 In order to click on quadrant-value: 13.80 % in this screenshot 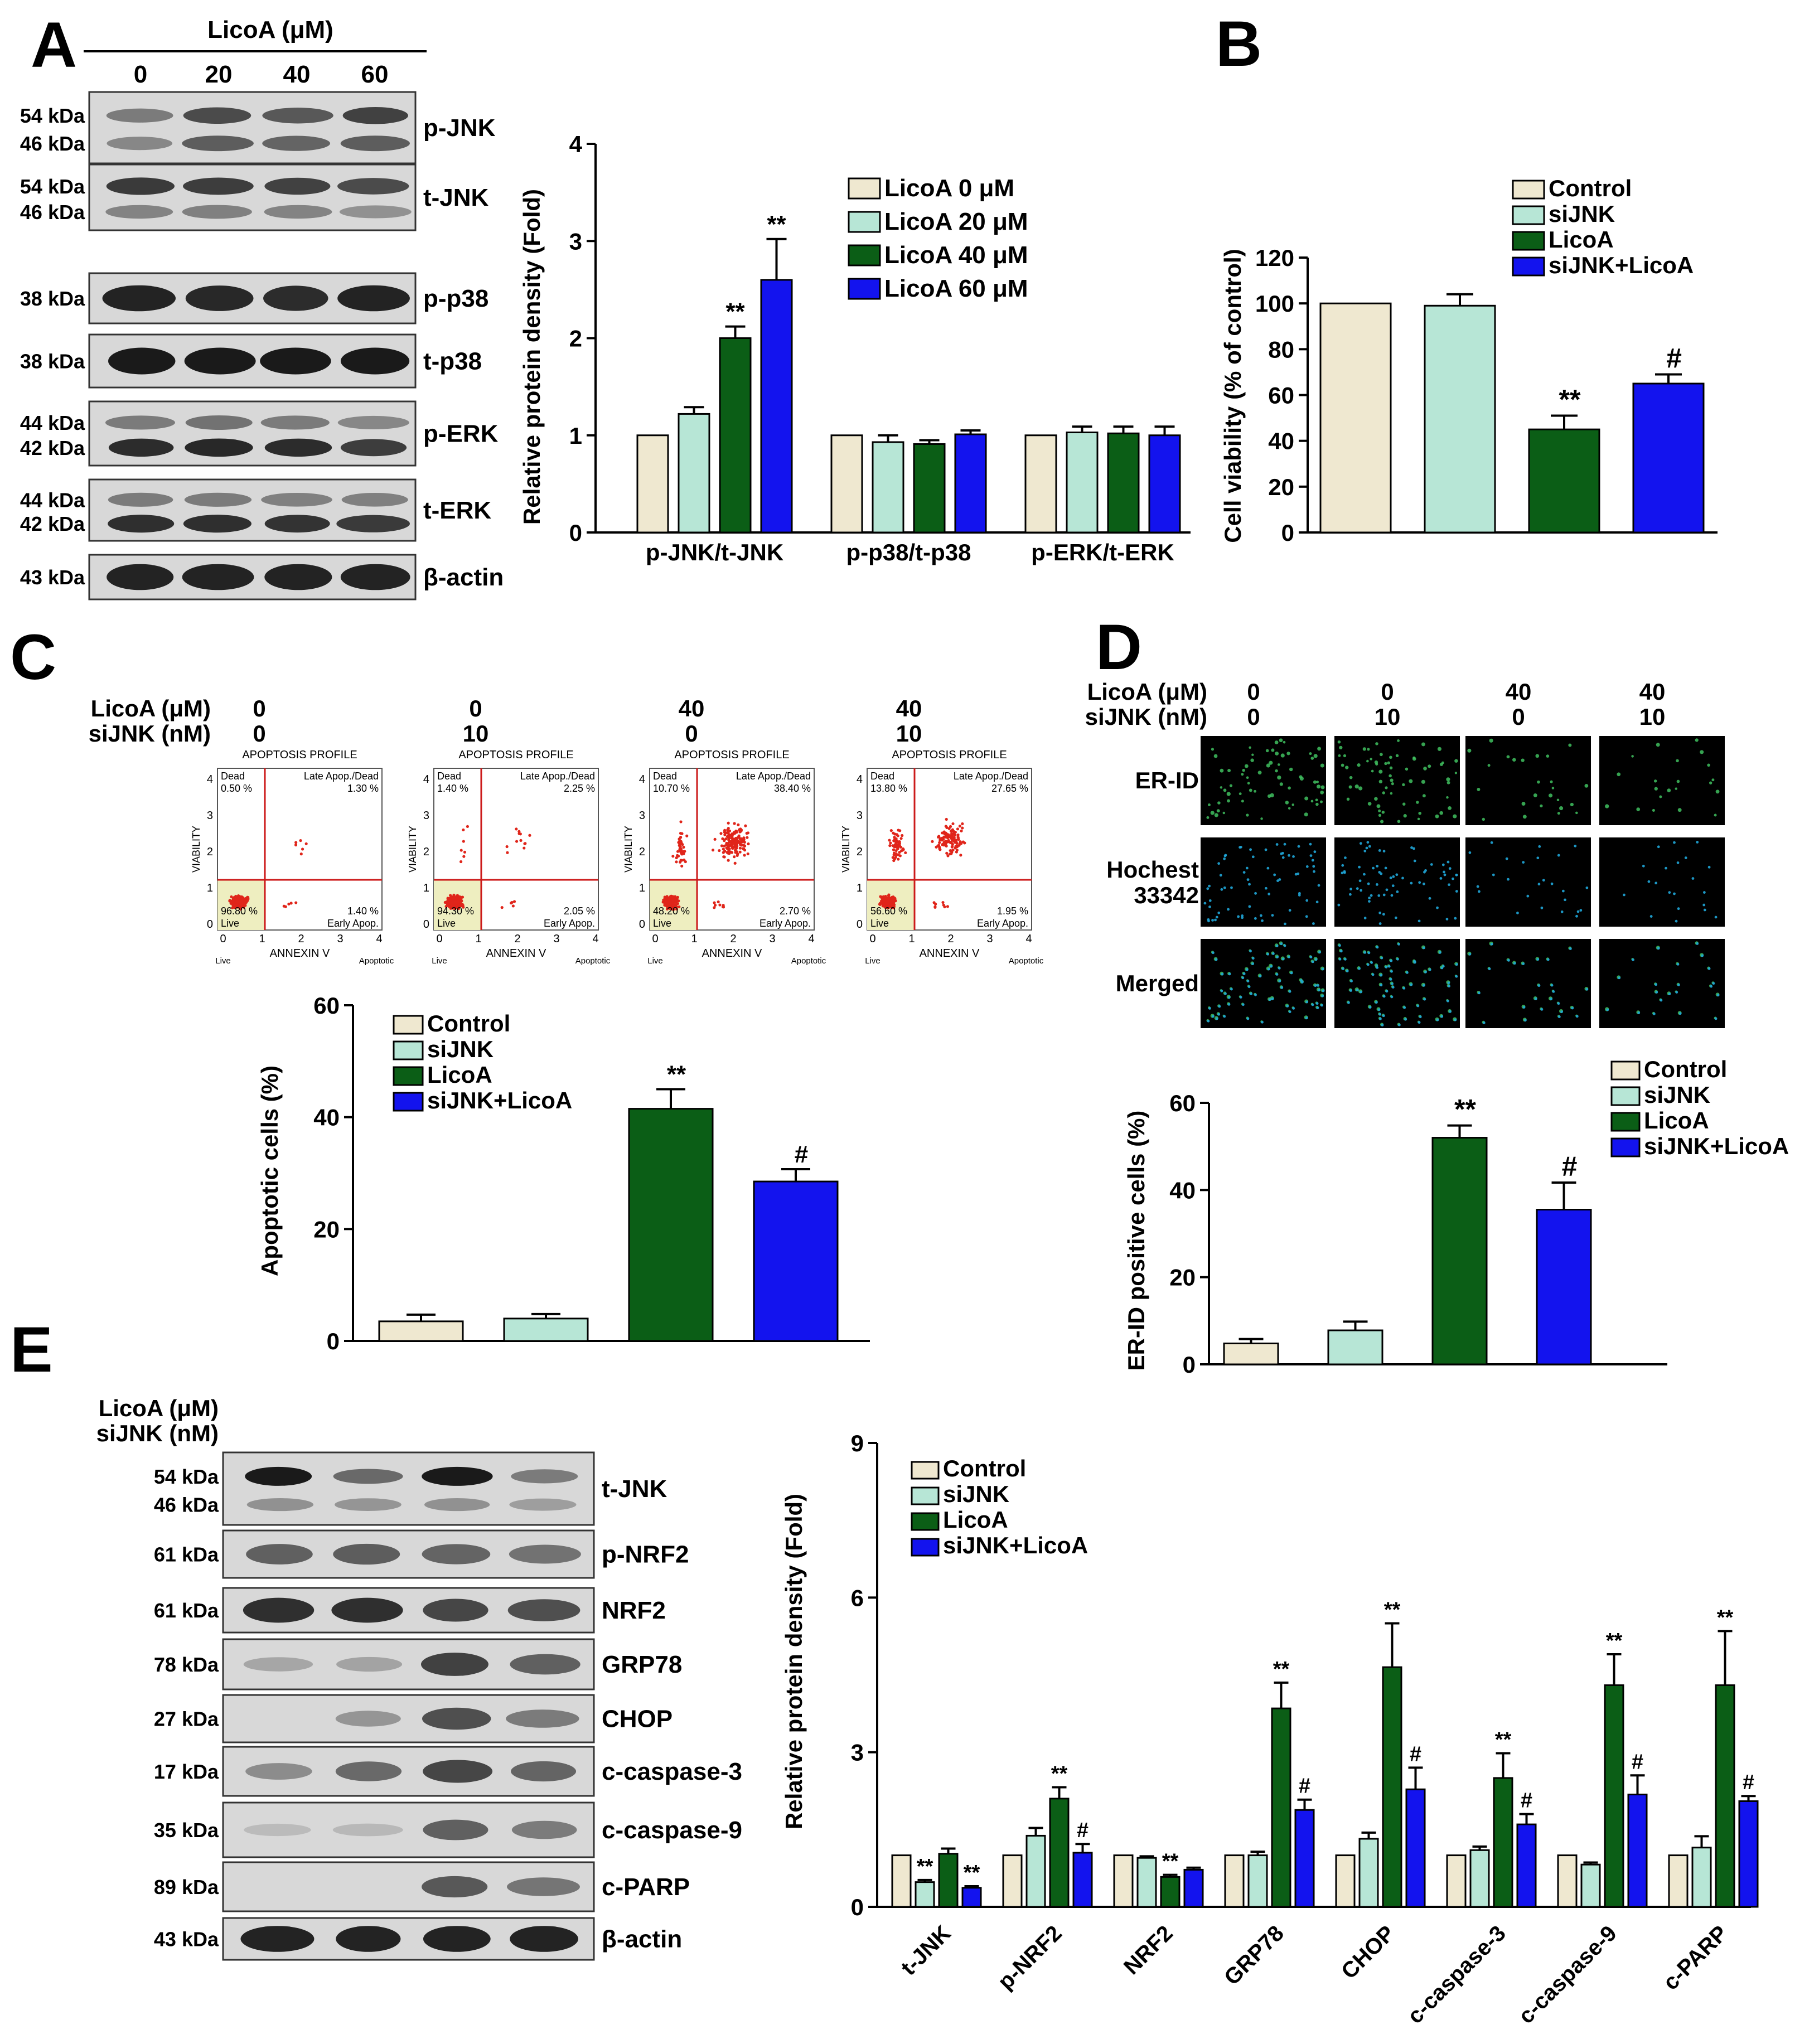, I will do `click(888, 789)`.